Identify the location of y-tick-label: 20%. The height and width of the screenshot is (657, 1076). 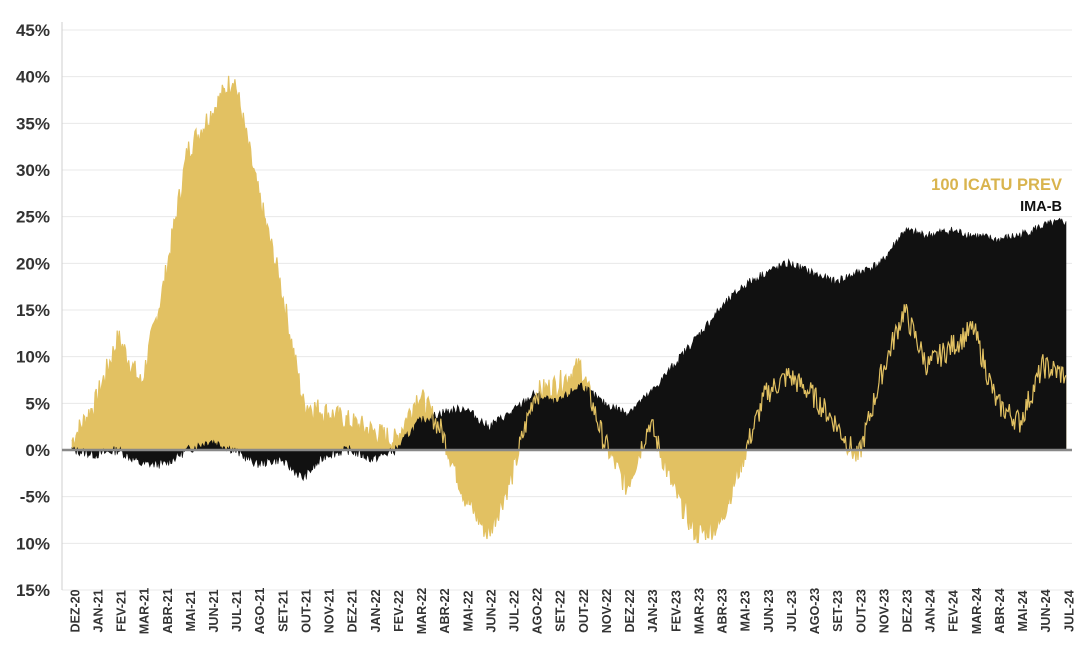
(33, 263).